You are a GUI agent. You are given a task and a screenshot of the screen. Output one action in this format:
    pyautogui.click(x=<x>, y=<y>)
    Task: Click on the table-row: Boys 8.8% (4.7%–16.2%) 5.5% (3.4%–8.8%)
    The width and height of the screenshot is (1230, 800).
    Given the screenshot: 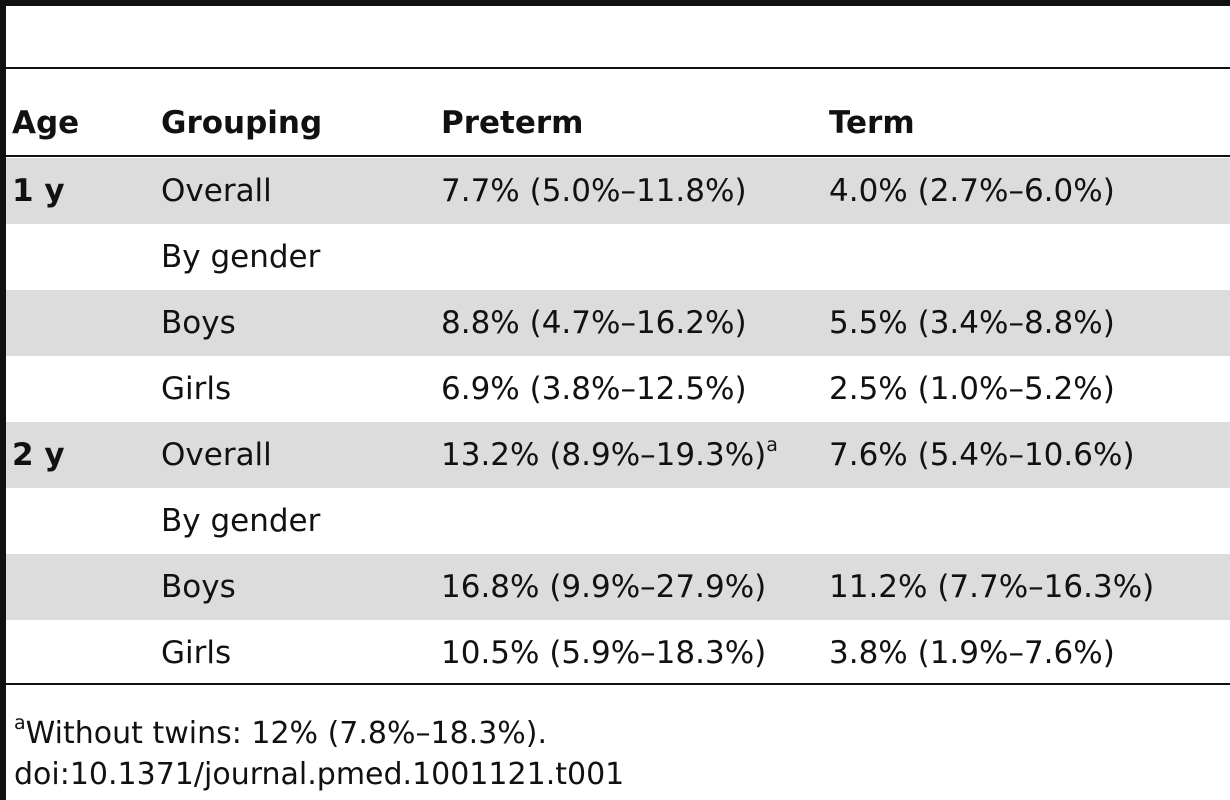 What is the action you would take?
    pyautogui.click(x=618, y=323)
    